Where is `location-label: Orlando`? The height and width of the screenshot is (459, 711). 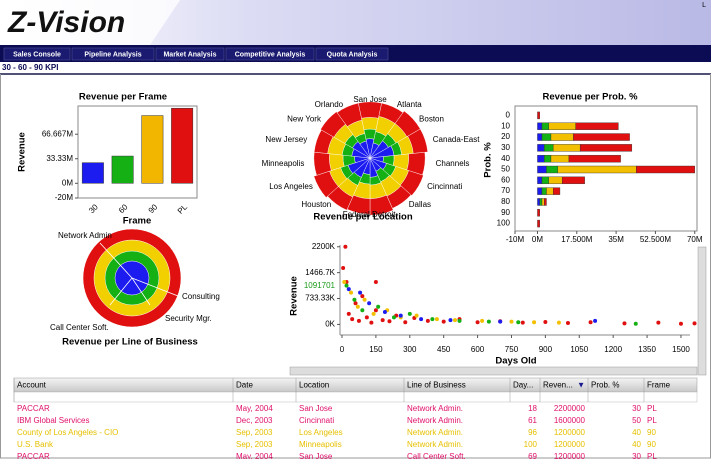
location-label: Orlando is located at coordinates (329, 104).